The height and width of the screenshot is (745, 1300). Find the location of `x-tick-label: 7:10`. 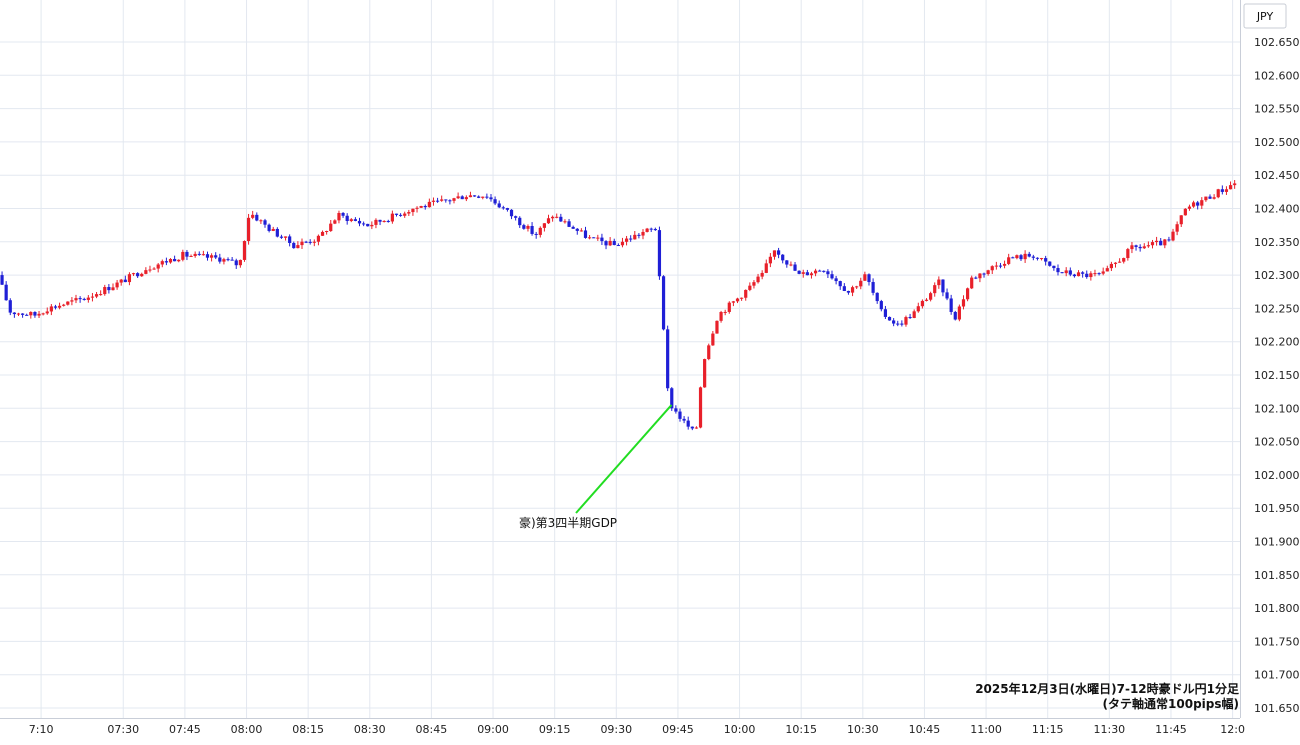

x-tick-label: 7:10 is located at coordinates (41, 729).